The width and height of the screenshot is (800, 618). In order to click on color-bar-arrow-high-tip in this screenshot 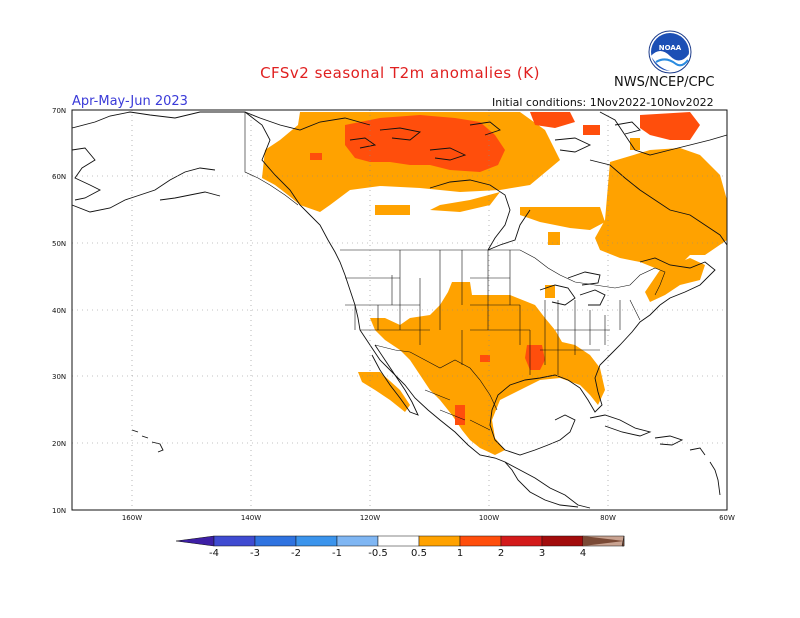, I will do `click(603, 541)`.